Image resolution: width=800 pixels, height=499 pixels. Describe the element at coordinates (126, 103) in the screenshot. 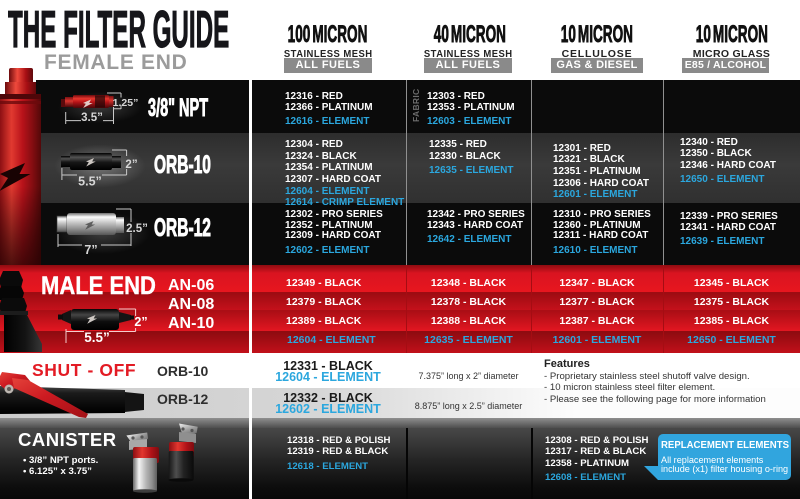

I see `svg-text: 1.25”` at that location.